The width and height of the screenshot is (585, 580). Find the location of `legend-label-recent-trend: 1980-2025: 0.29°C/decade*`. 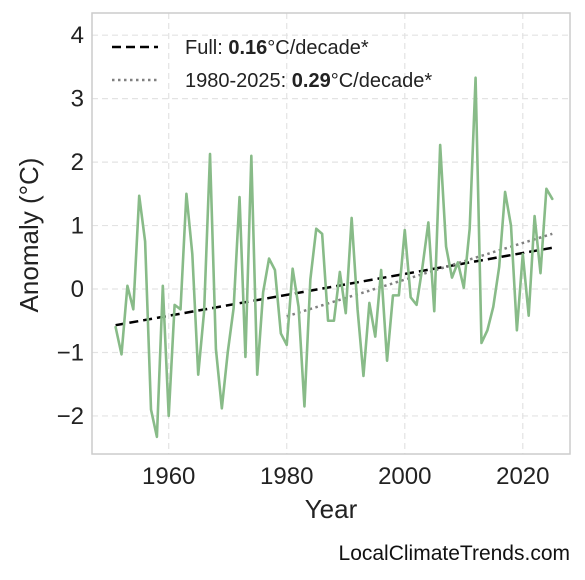

legend-label-recent-trend: 1980-2025: 0.29°C/decade* is located at coordinates (308, 81).